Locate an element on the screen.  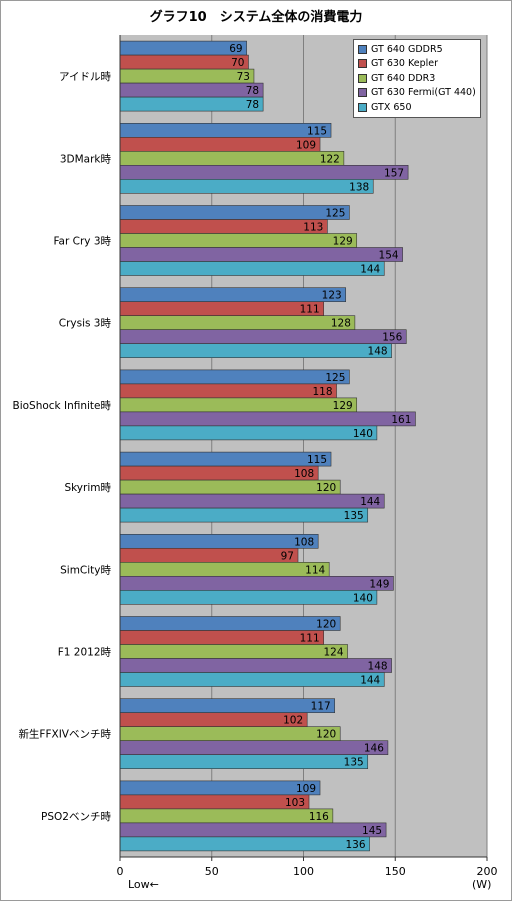
x-tick-label: 100 is located at coordinates (303, 871).